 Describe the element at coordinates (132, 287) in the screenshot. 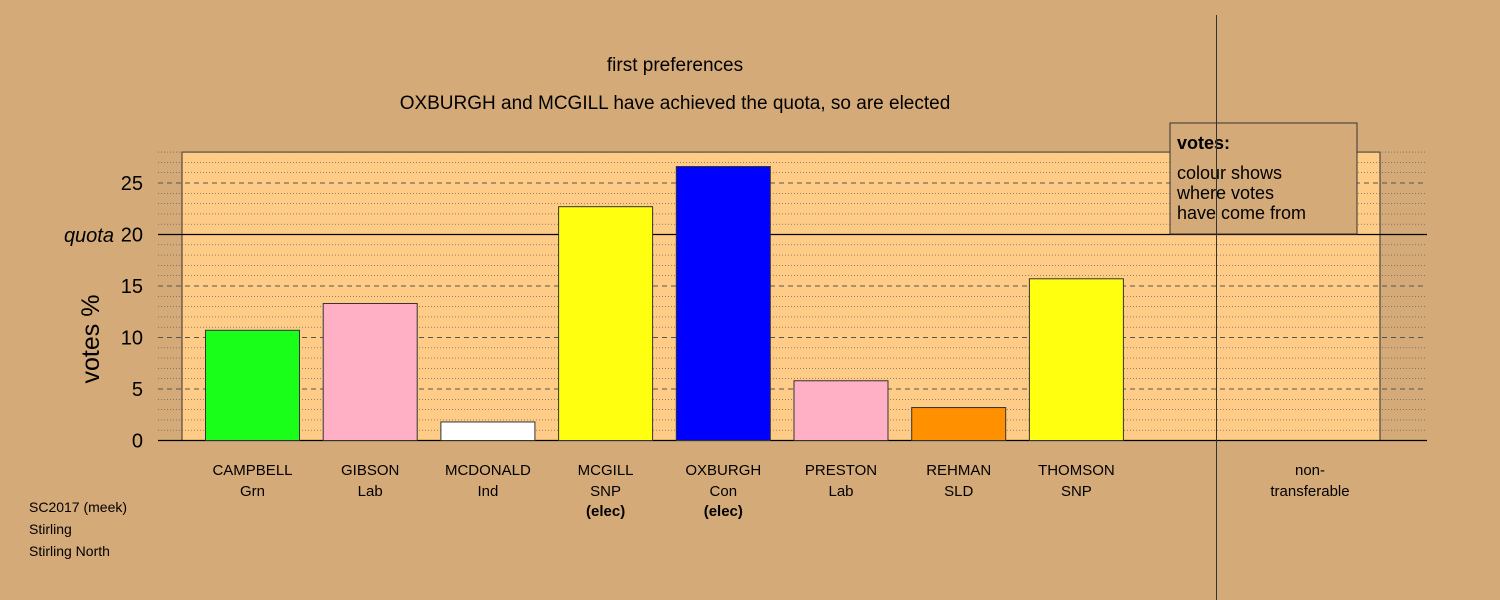

I see `y-tick-label: 15` at that location.